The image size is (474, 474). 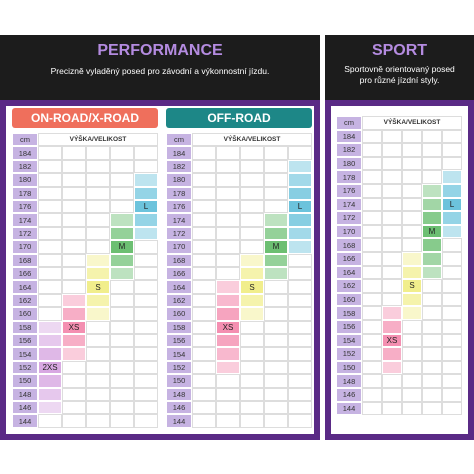 What do you see at coordinates (392, 340) in the screenshot?
I see `size-label: XS` at bounding box center [392, 340].